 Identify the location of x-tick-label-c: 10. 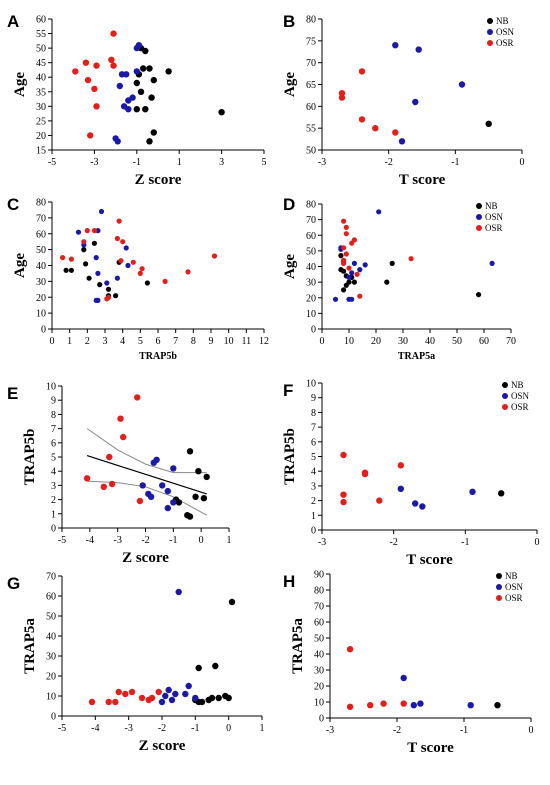
(229, 341).